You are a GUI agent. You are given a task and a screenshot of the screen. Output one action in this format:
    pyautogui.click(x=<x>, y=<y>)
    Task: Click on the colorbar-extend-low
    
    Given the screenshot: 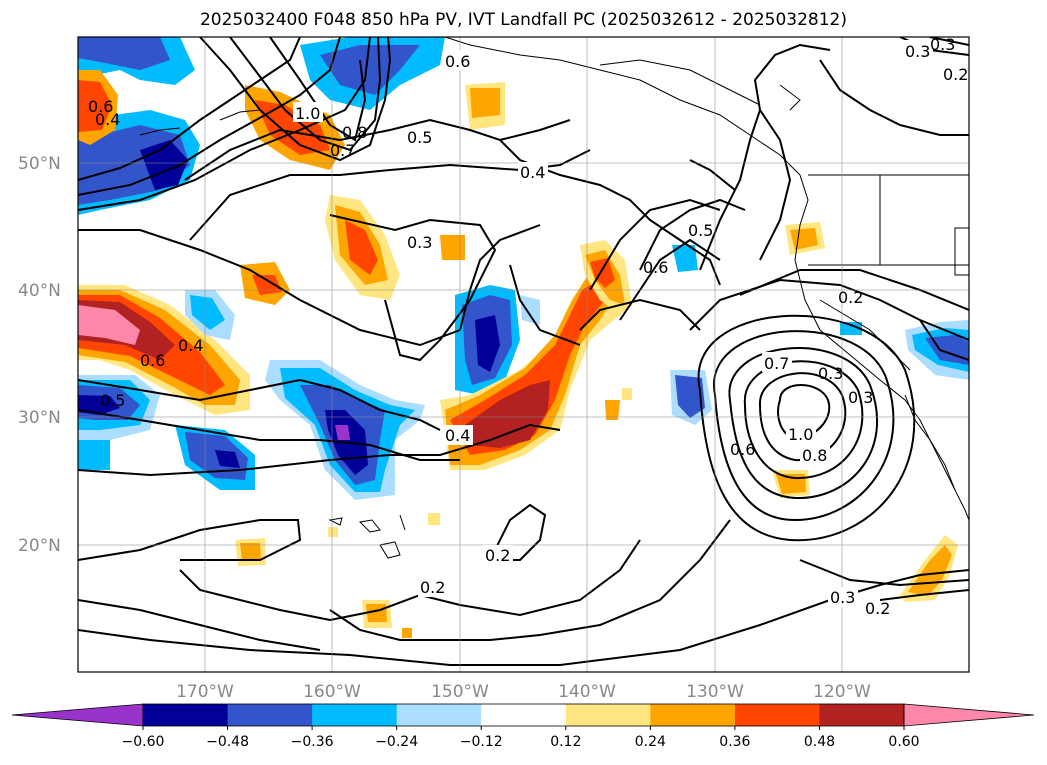 What is the action you would take?
    pyautogui.click(x=77, y=715)
    